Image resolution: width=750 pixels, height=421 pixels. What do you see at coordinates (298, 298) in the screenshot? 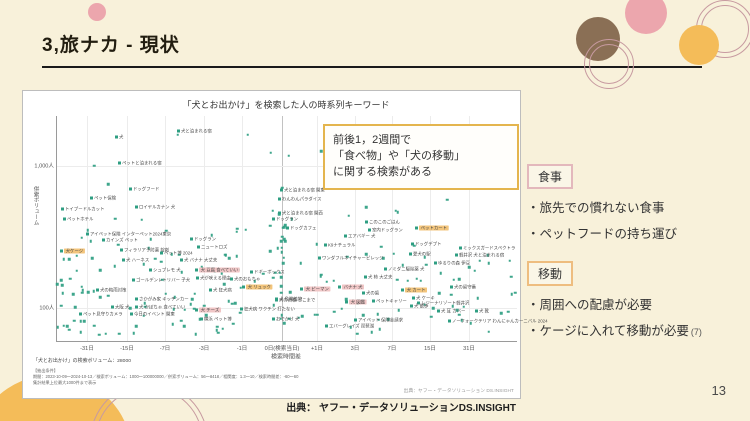
I see `keyword-point: 犬 危険植物` at bounding box center [298, 298].